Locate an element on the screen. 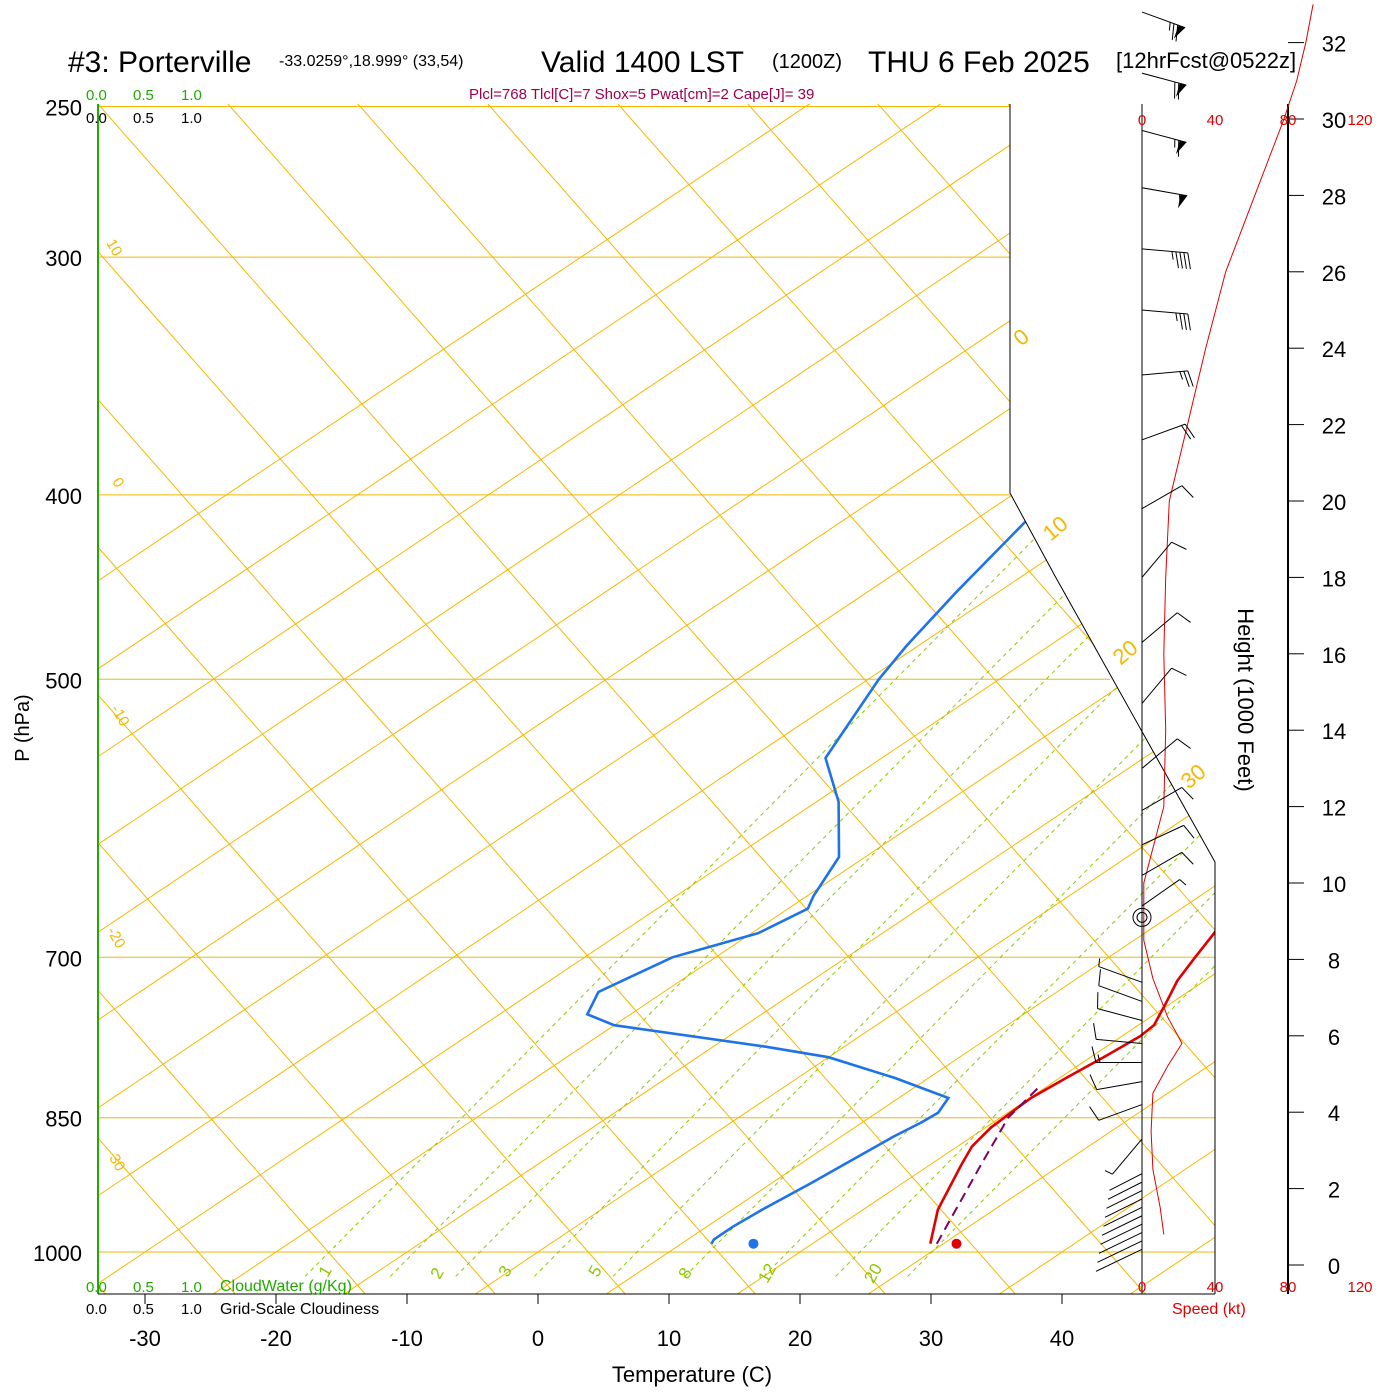 This screenshot has width=1400, height=1400. valid-date: THU 6 Feb 2025 is located at coordinates (979, 62).